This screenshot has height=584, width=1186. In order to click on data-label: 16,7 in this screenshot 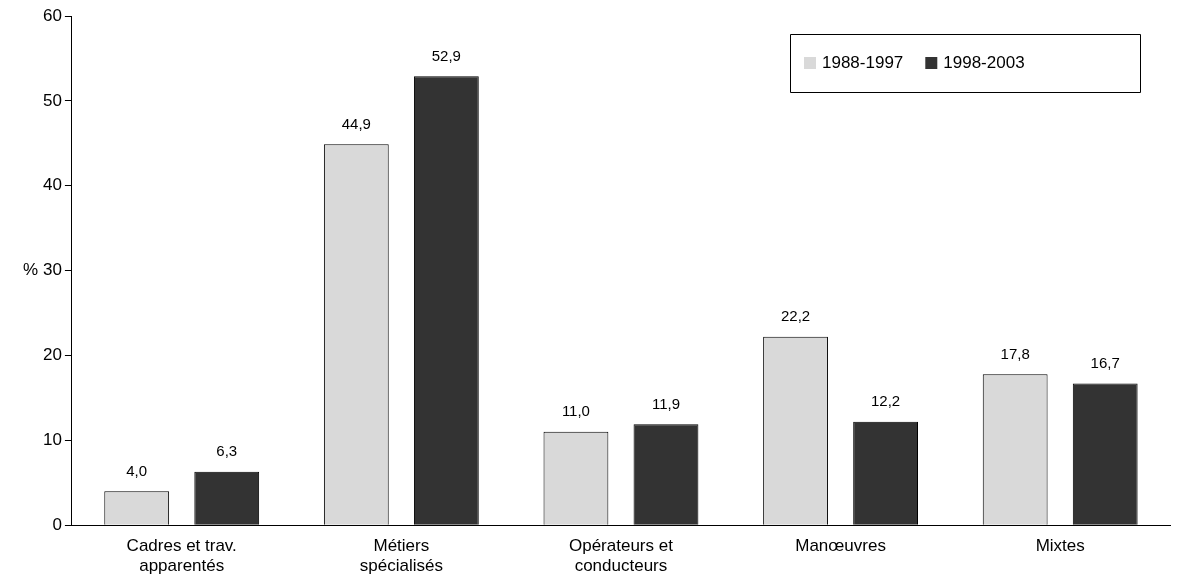, I will do `click(1105, 363)`.